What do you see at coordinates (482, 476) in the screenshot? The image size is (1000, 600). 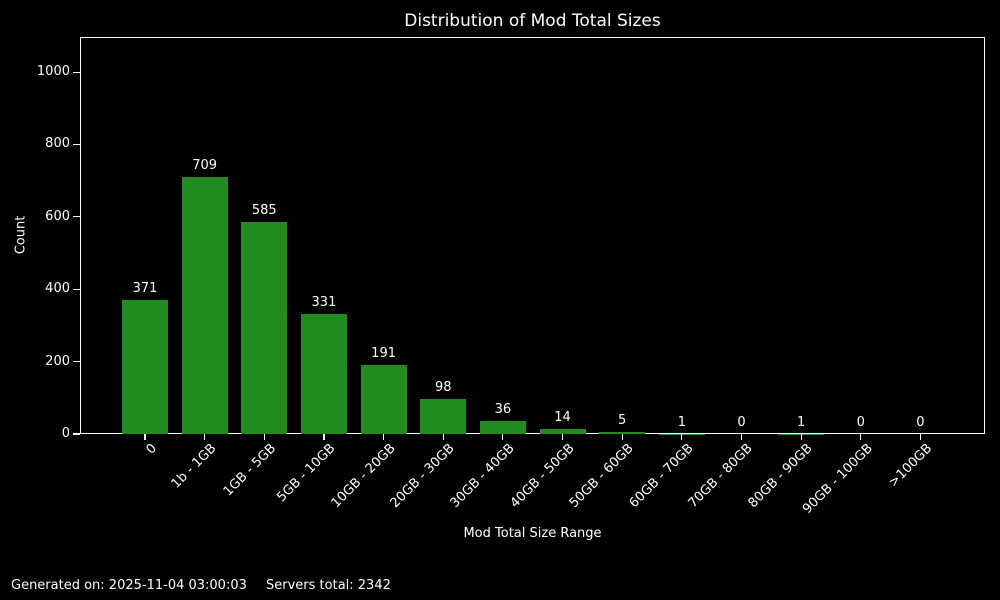 I see `x-tick-label: 30GB - 40GB` at bounding box center [482, 476].